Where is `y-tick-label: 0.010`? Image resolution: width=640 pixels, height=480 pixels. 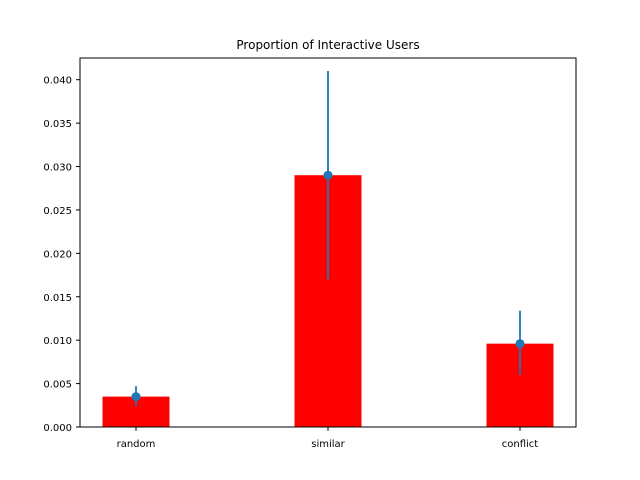 y-tick-label: 0.010 is located at coordinates (57, 341).